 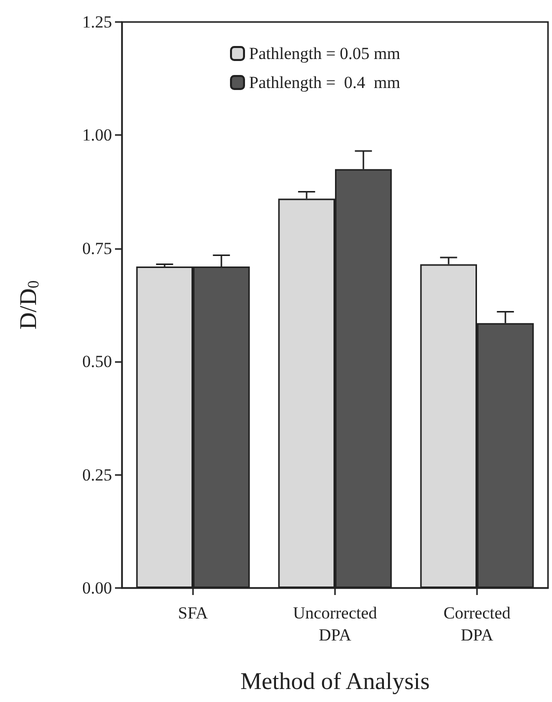 What do you see at coordinates (335, 682) in the screenshot?
I see `x-axis-title: Method of Analysis` at bounding box center [335, 682].